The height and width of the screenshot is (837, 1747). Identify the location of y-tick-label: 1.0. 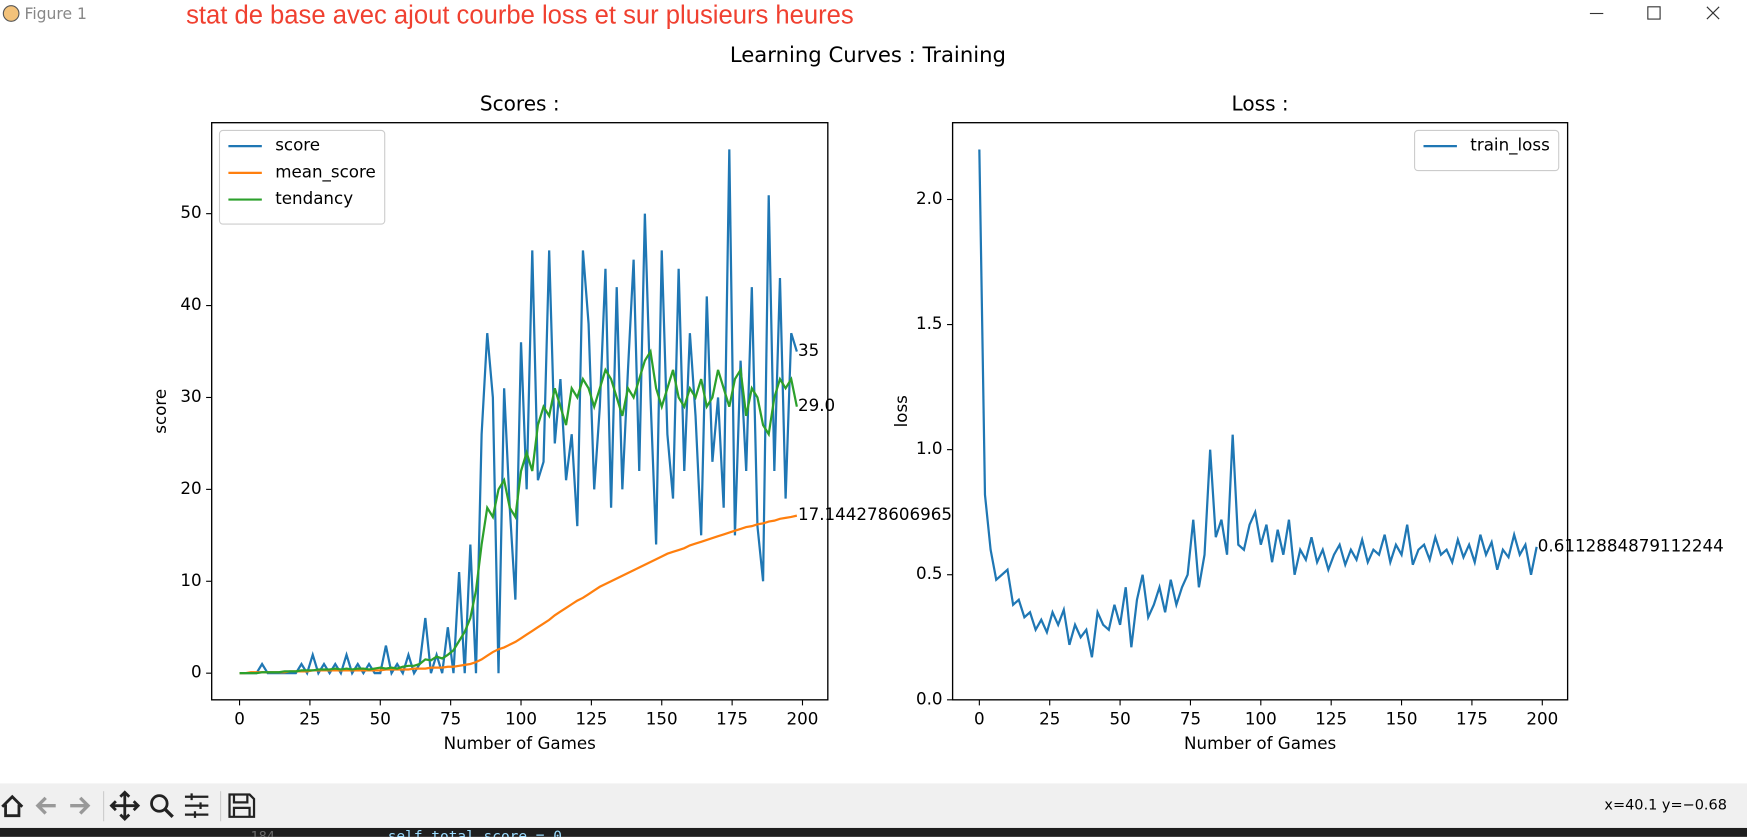
(929, 448).